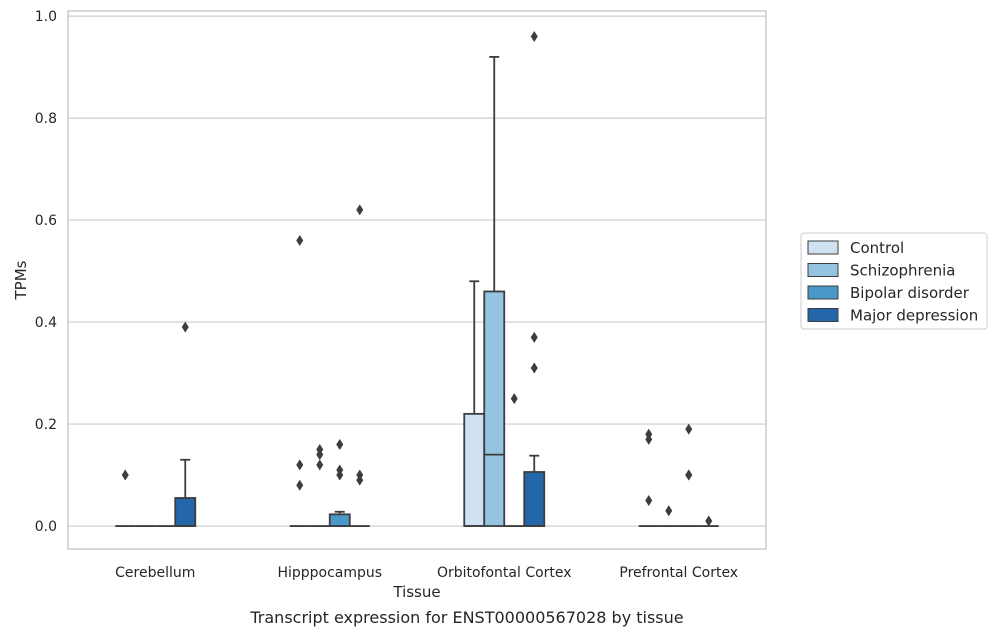  What do you see at coordinates (46, 425) in the screenshot?
I see `y-tick-label: 0.2` at bounding box center [46, 425].